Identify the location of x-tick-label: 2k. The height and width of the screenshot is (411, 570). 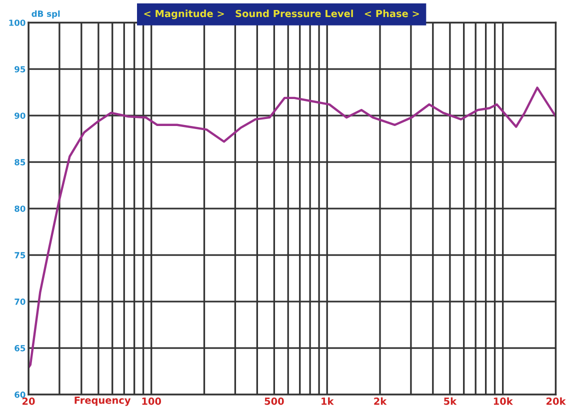
(380, 401).